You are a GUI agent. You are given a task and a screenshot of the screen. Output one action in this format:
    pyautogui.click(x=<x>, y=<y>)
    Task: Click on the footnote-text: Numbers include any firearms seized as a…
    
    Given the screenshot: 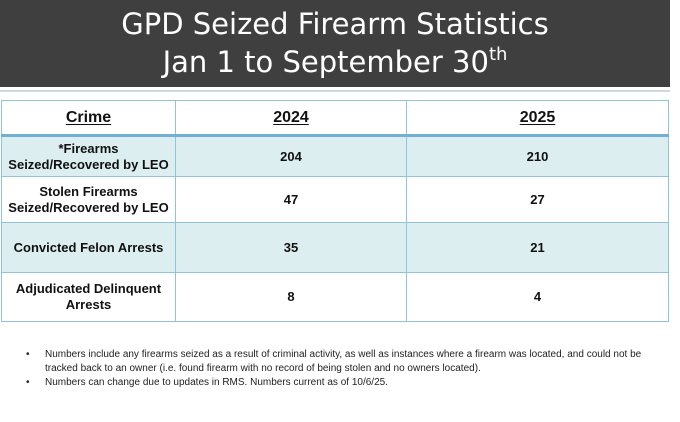 What is the action you would take?
    pyautogui.click(x=343, y=361)
    